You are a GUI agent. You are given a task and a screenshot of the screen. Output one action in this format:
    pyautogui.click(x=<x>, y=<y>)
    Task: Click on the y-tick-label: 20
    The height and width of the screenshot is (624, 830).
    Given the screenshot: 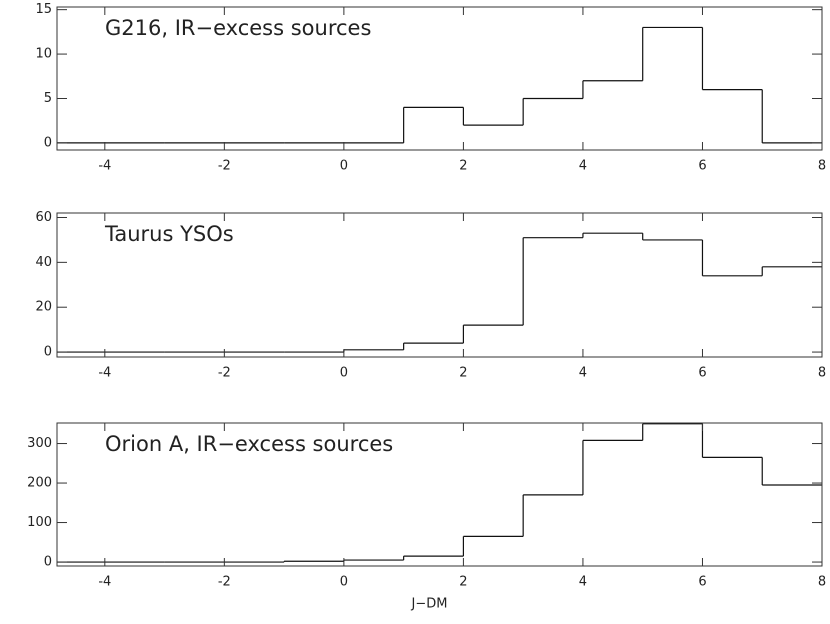 What is the action you would take?
    pyautogui.click(x=43, y=307)
    